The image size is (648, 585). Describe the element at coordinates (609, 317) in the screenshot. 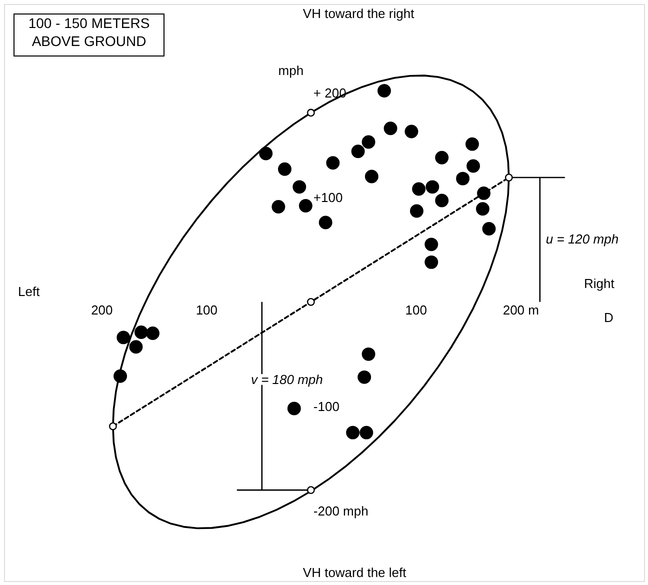

I see `annotation: D` at that location.